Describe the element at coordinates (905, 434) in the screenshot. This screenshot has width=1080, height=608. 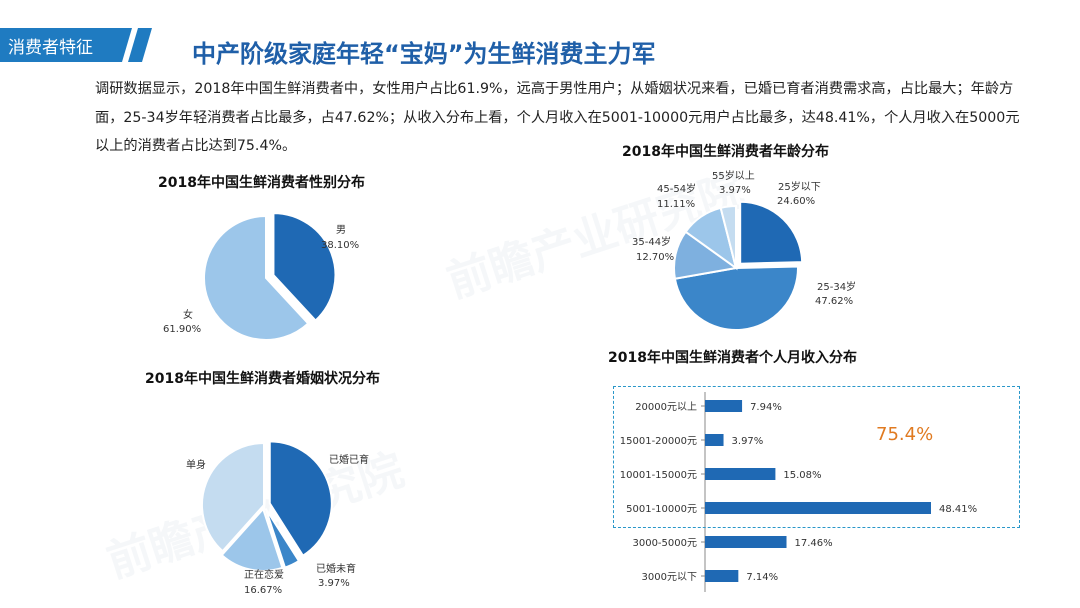
I see `income-callout: 75.4%` at that location.